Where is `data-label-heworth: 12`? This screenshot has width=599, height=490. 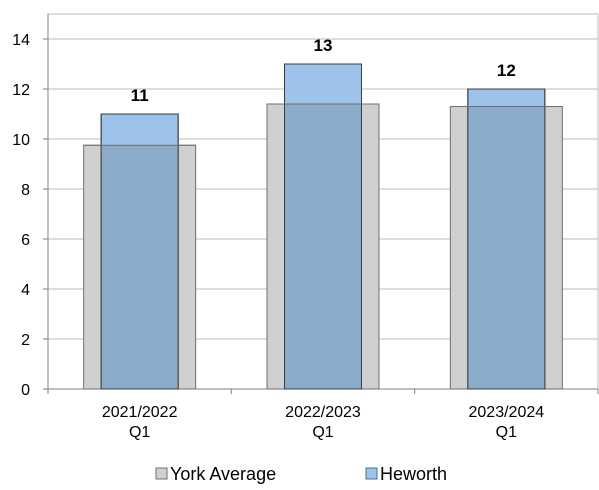 data-label-heworth: 12 is located at coordinates (506, 70).